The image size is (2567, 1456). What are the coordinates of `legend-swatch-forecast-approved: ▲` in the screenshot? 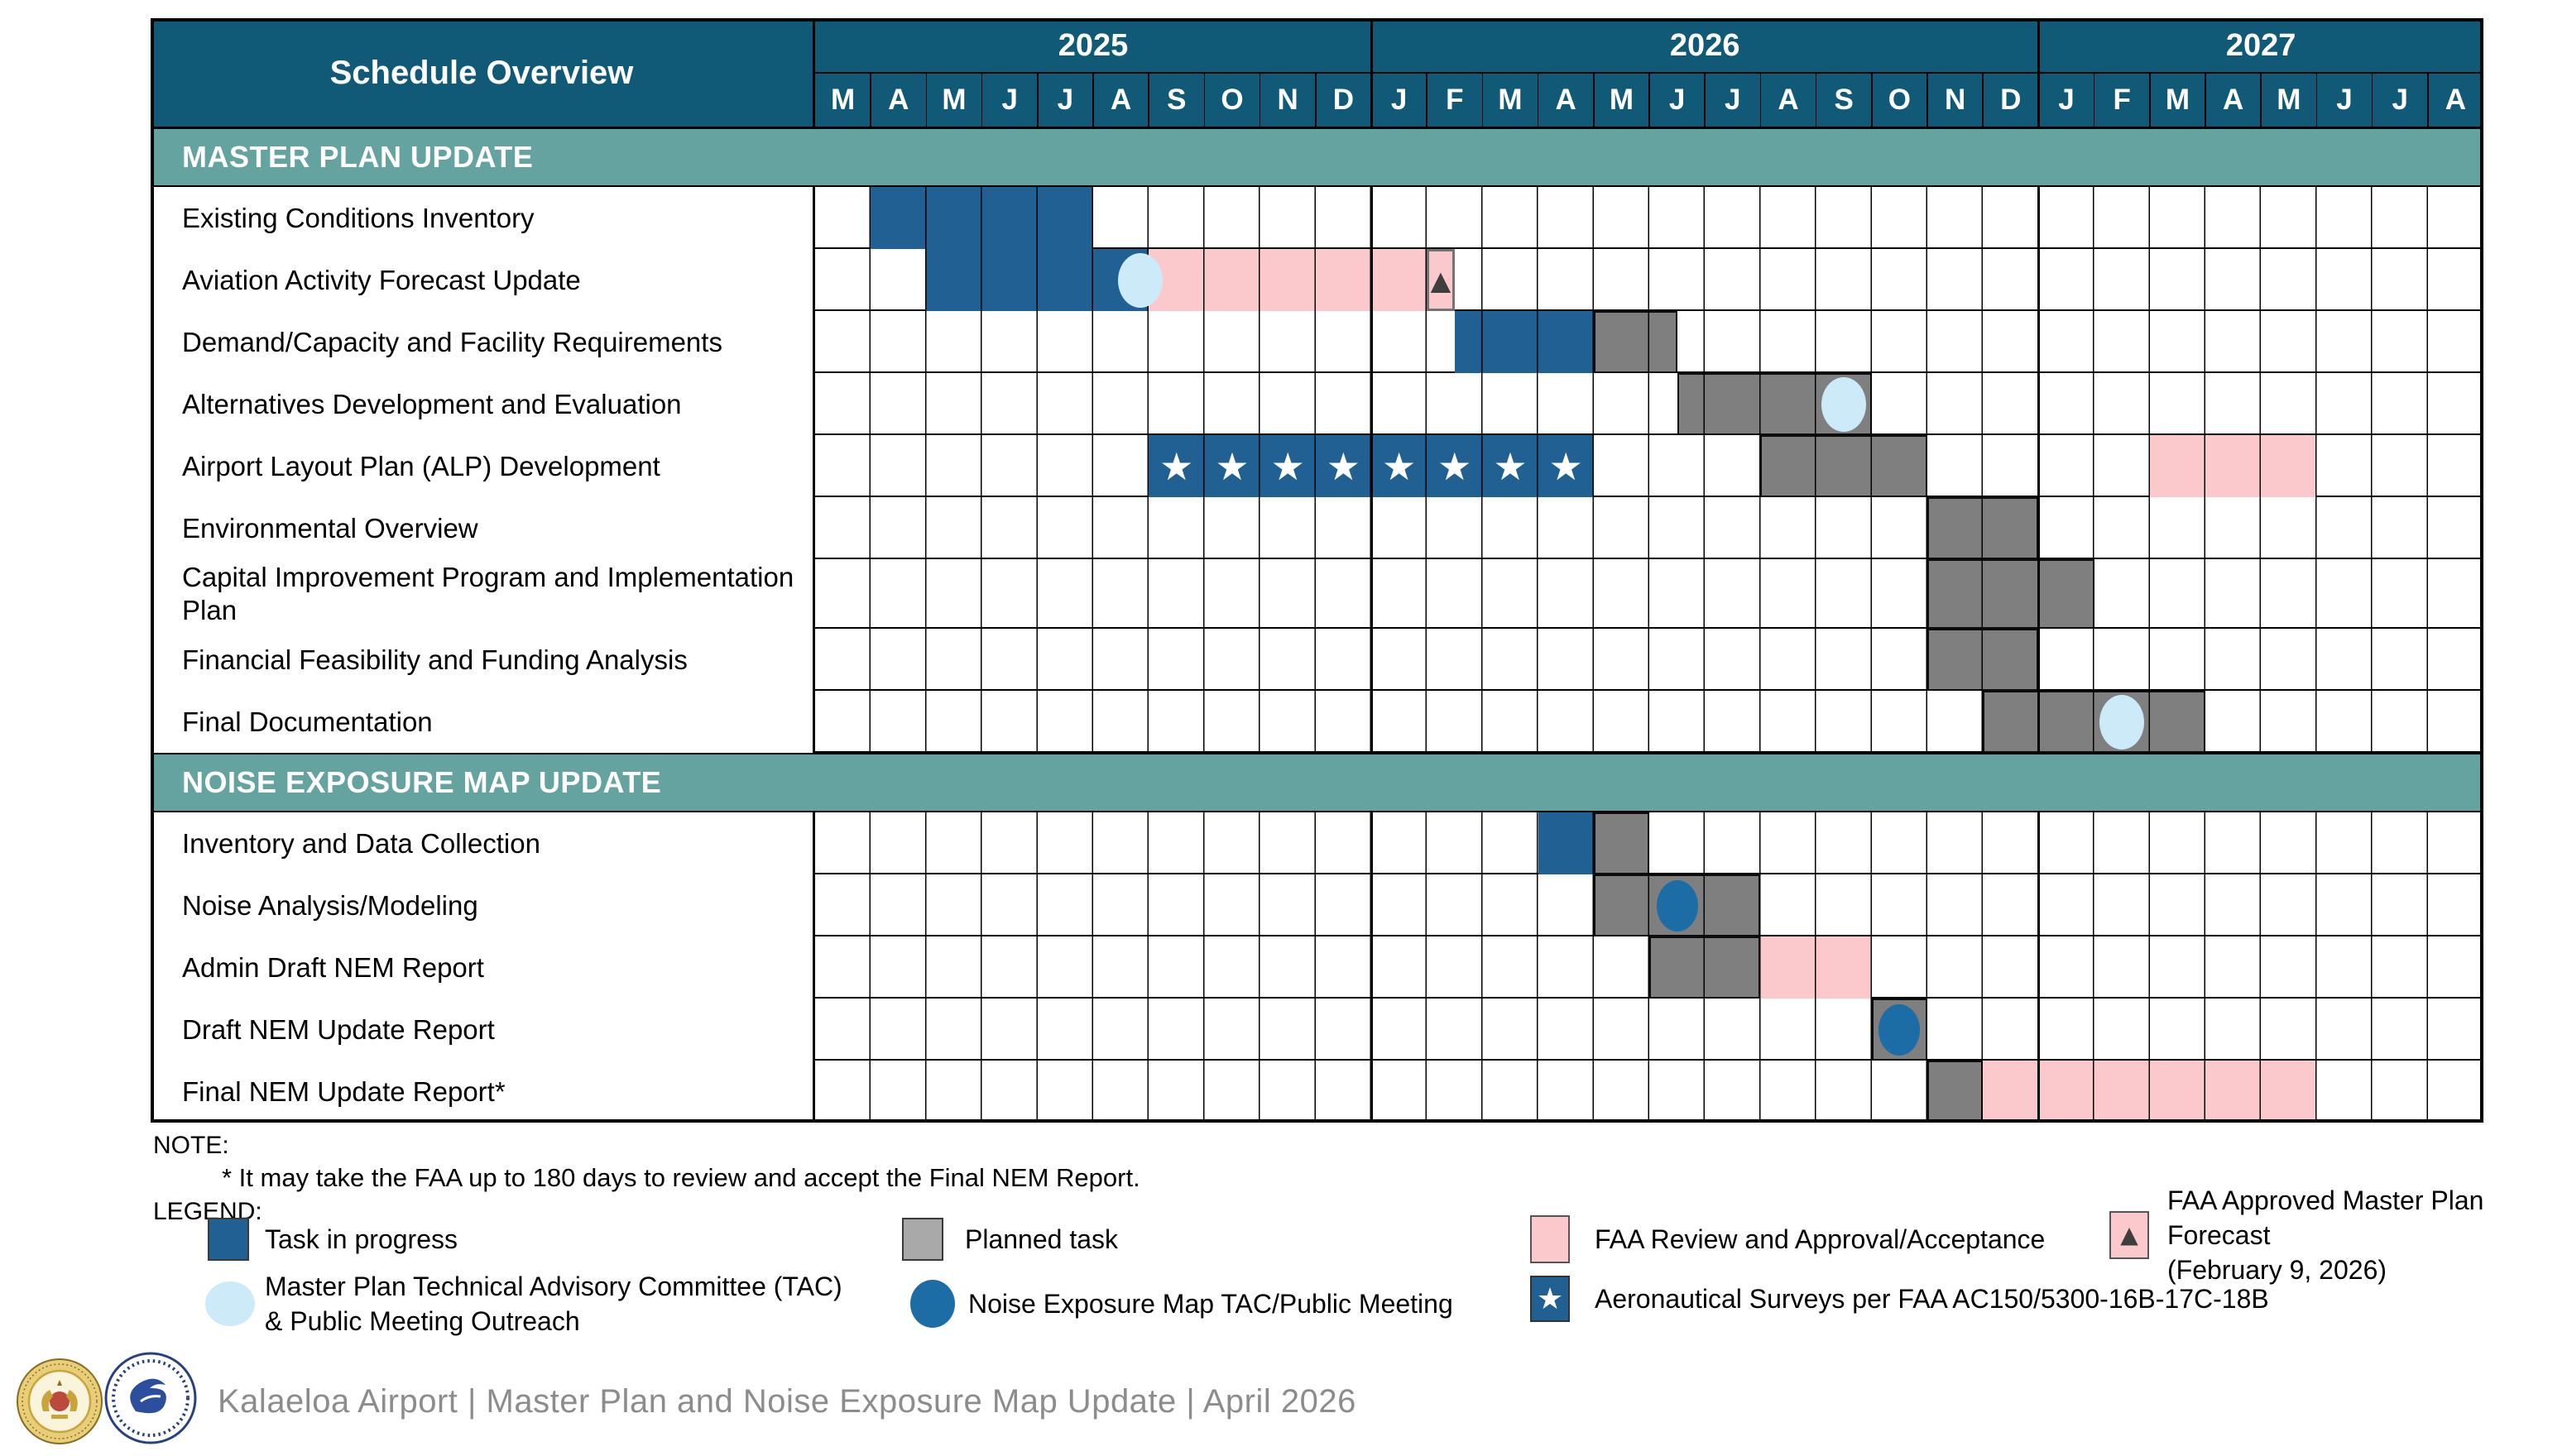 It's located at (2129, 1235).